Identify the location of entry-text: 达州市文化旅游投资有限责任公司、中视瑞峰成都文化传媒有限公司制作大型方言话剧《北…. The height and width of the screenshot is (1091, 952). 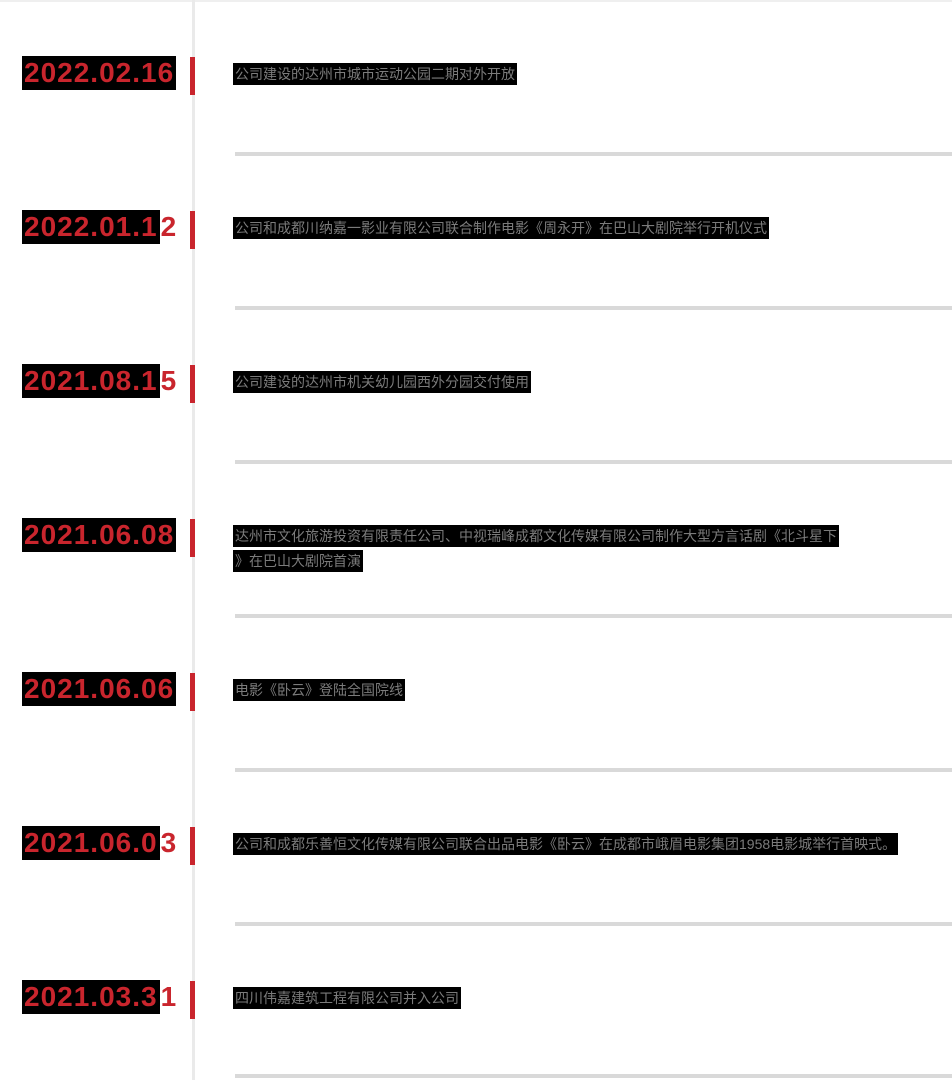
(536, 536).